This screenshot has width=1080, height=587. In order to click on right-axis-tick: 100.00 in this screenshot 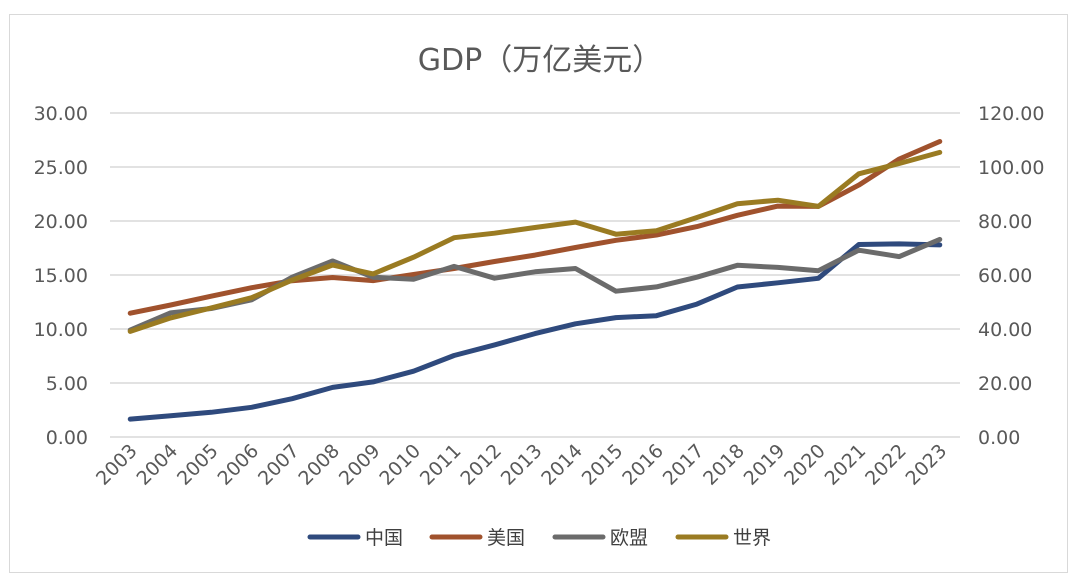, I will do `click(1011, 168)`.